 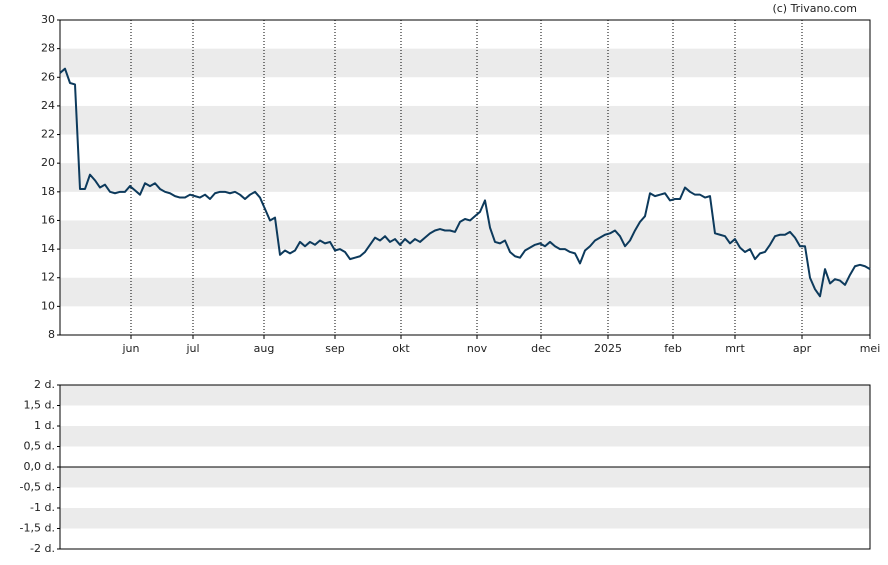 I want to click on y-tick-label: 8, so click(x=51, y=334).